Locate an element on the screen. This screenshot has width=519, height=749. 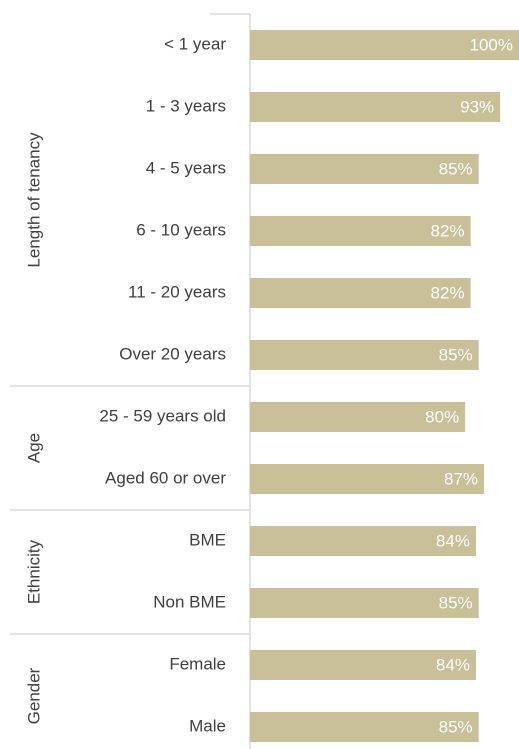
category-label: Female is located at coordinates (197, 663).